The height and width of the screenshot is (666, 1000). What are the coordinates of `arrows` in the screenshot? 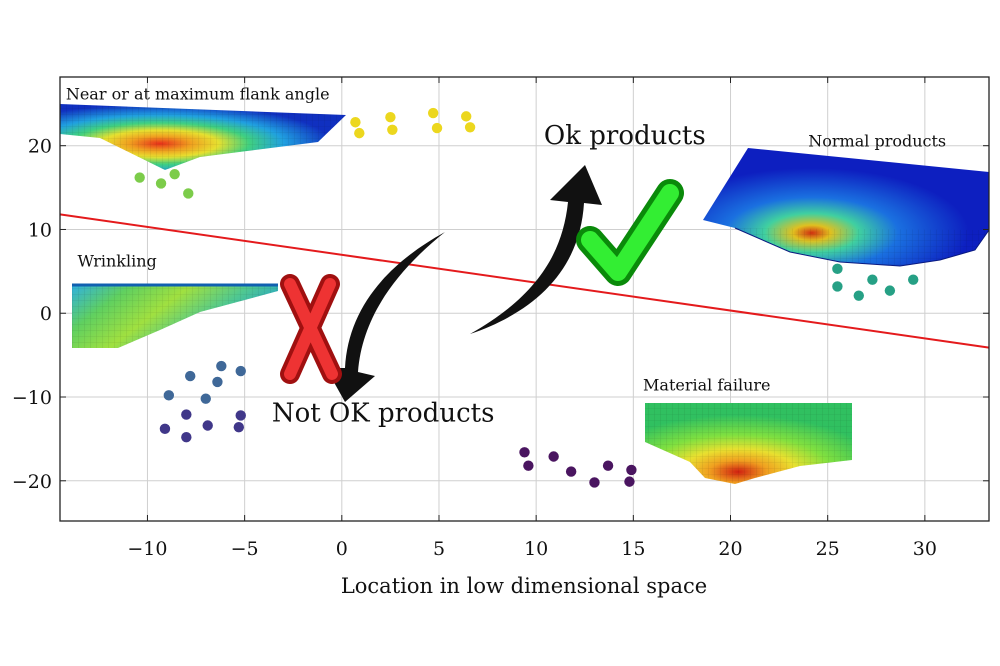 It's located at (464, 283).